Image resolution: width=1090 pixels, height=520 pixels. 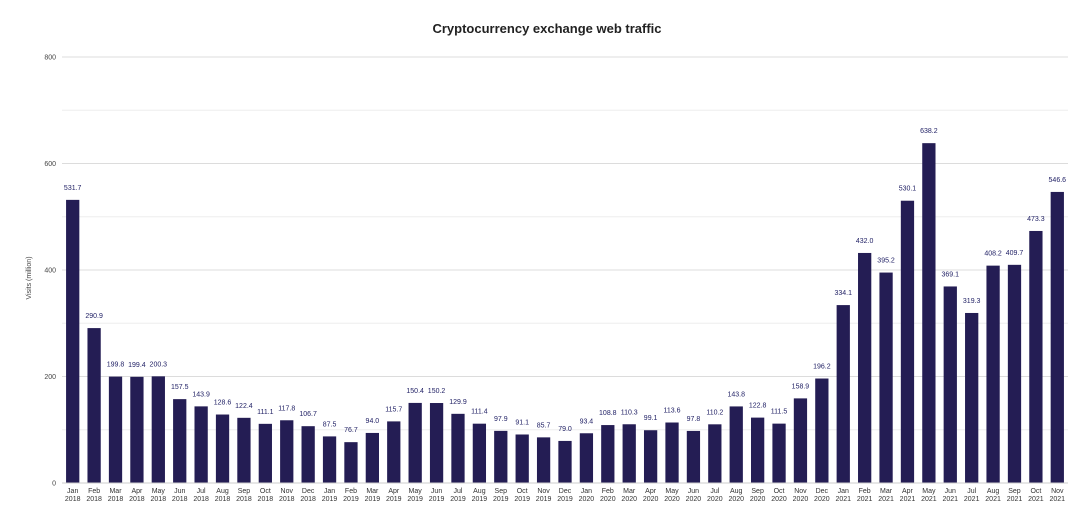 What do you see at coordinates (843, 495) in the screenshot?
I see `x-tick-label: Jan 2021` at bounding box center [843, 495].